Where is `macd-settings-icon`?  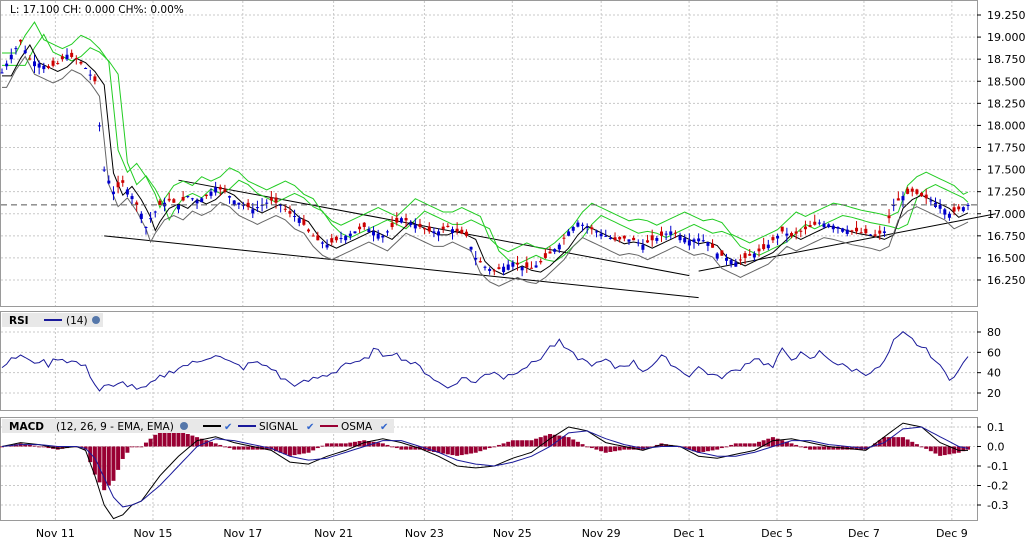 macd-settings-icon is located at coordinates (184, 426).